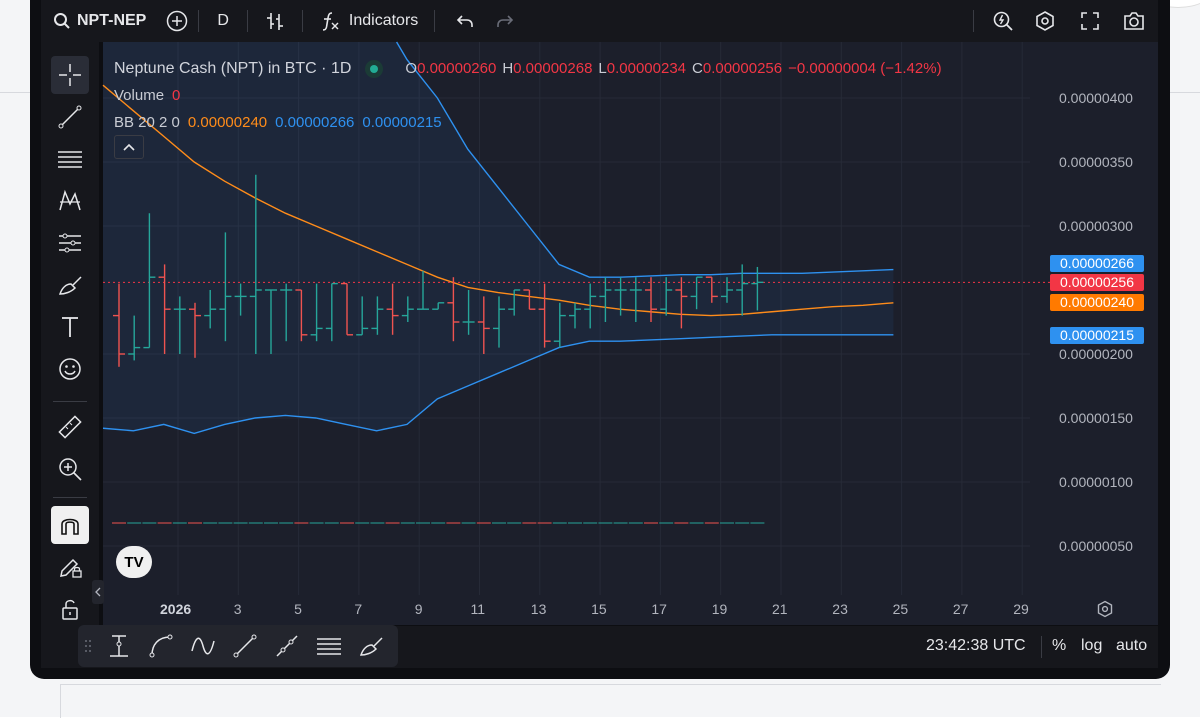 The image size is (1200, 718). Describe the element at coordinates (1096, 546) in the screenshot. I see `price-tick-label: 0.00000050` at that location.